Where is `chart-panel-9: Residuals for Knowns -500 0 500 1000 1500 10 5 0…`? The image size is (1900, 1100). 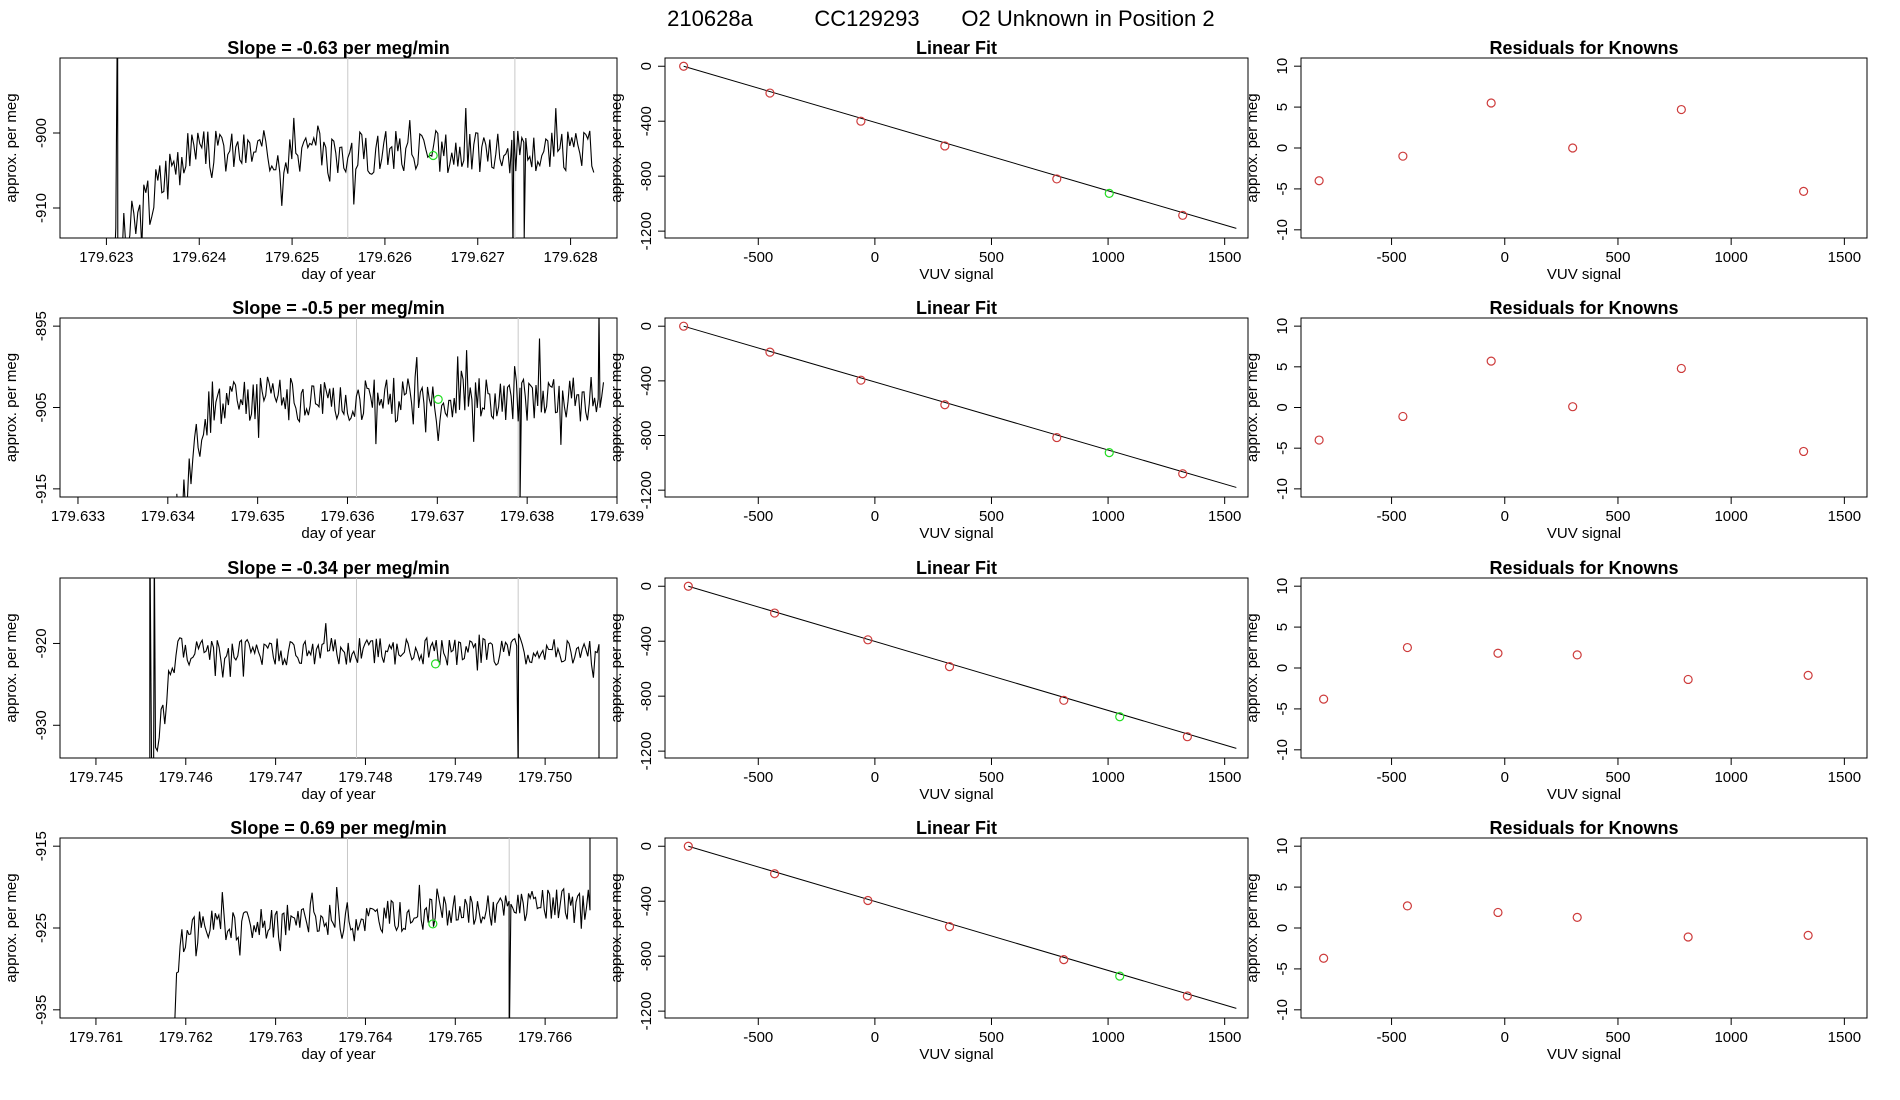 chart-panel-9: Residuals for Knowns -500 0 500 1000 1500 10 5 0… is located at coordinates (1556, 680).